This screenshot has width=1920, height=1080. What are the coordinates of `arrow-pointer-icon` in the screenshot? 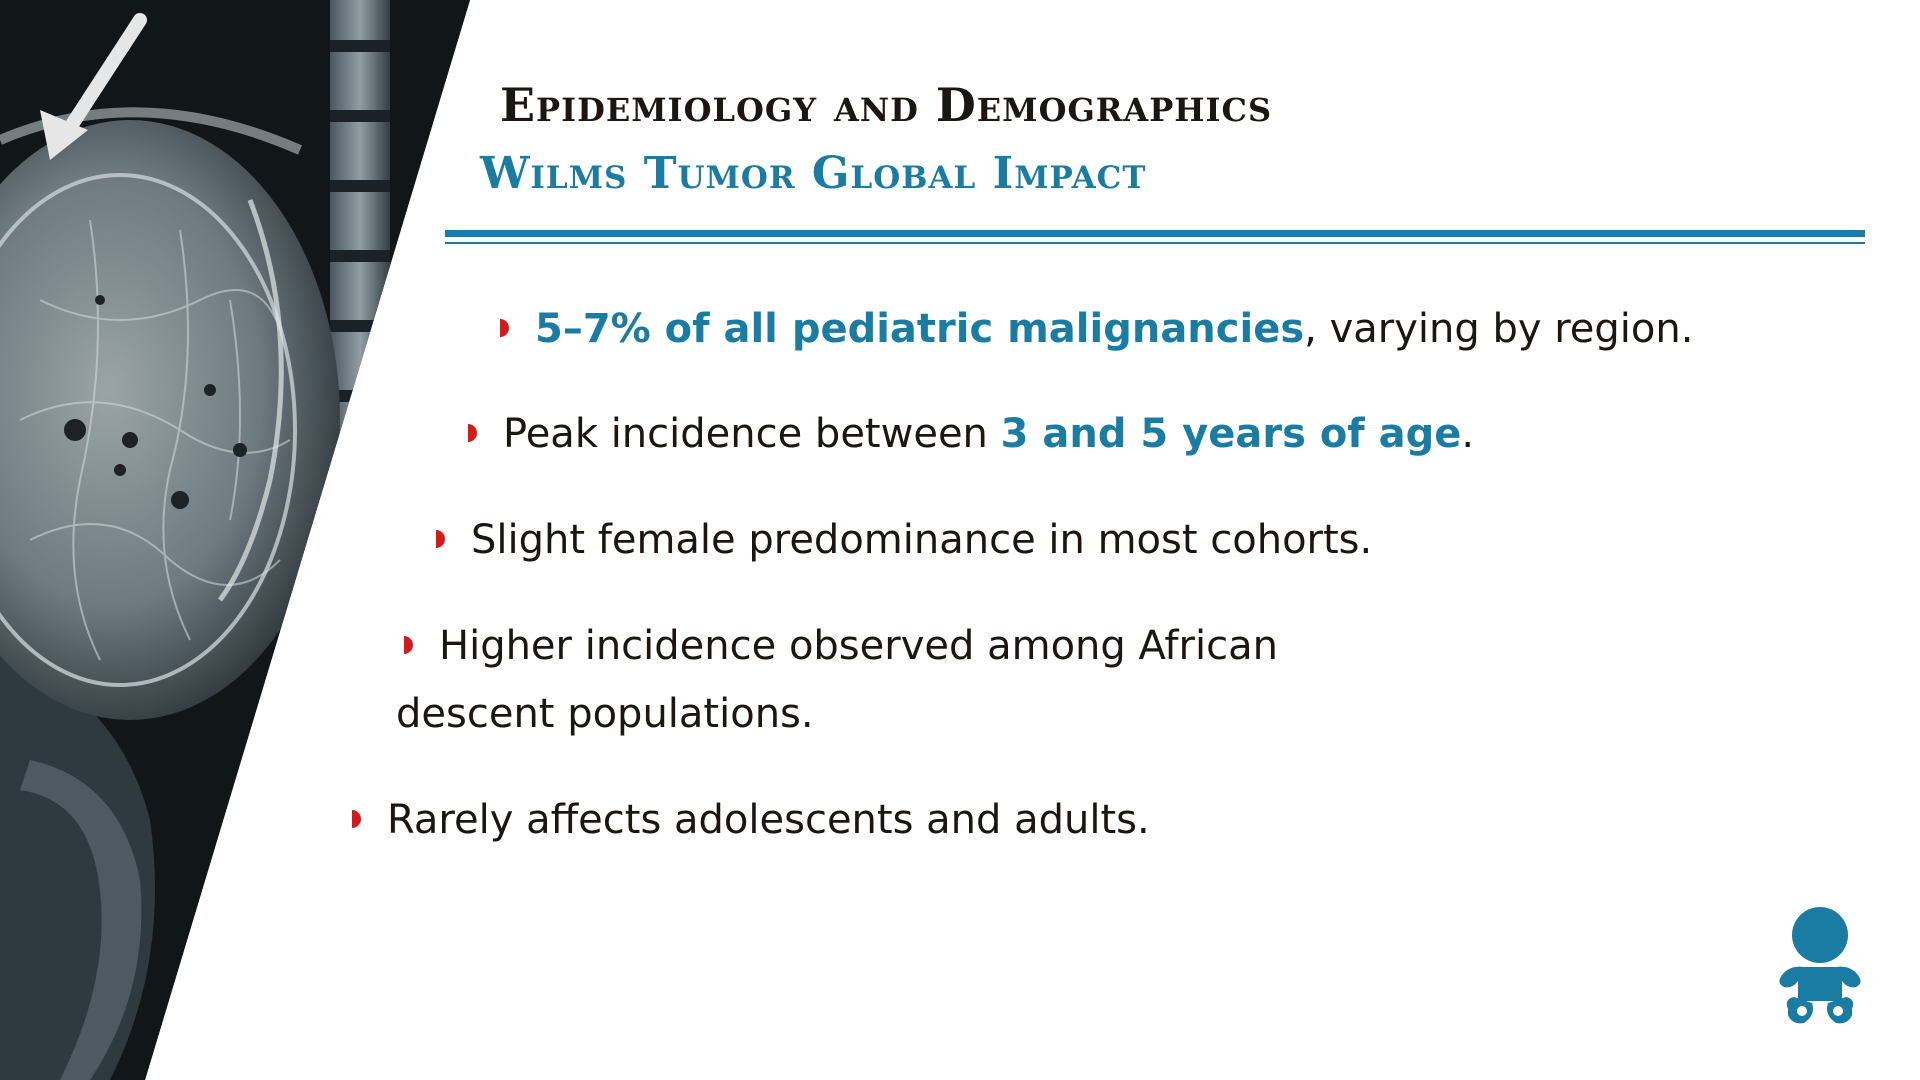 It's located at (93, 86).